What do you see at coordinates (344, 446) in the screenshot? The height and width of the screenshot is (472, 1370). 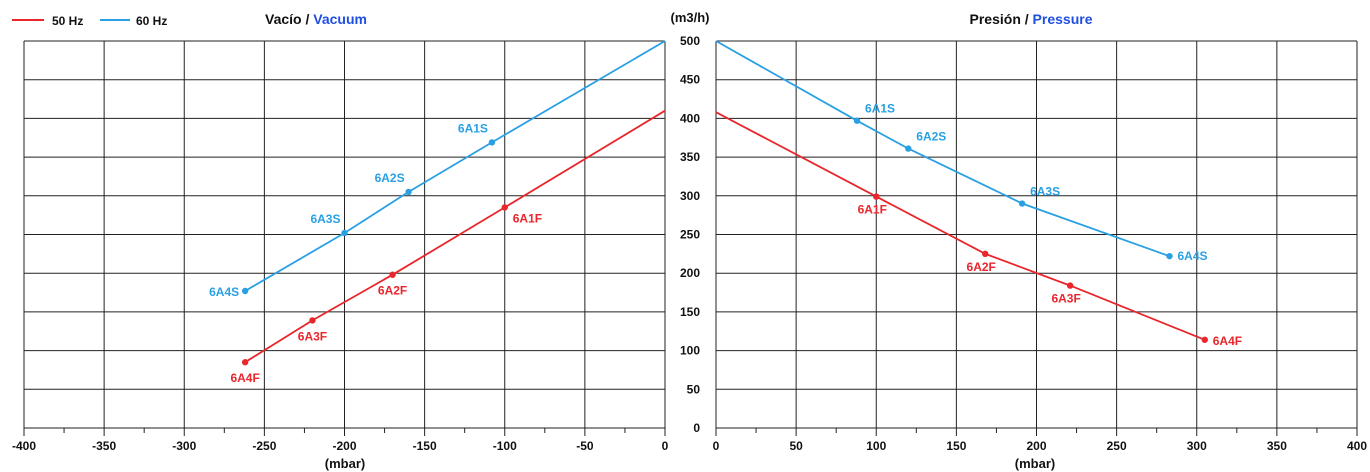 I see `vacuum-x-tick-label: -200` at bounding box center [344, 446].